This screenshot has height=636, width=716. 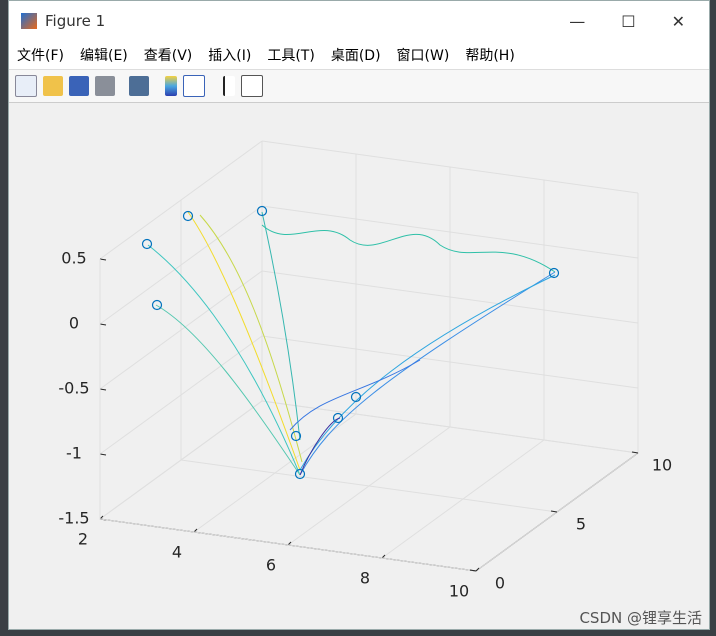 What do you see at coordinates (29, 21) in the screenshot?
I see `app-icon` at bounding box center [29, 21].